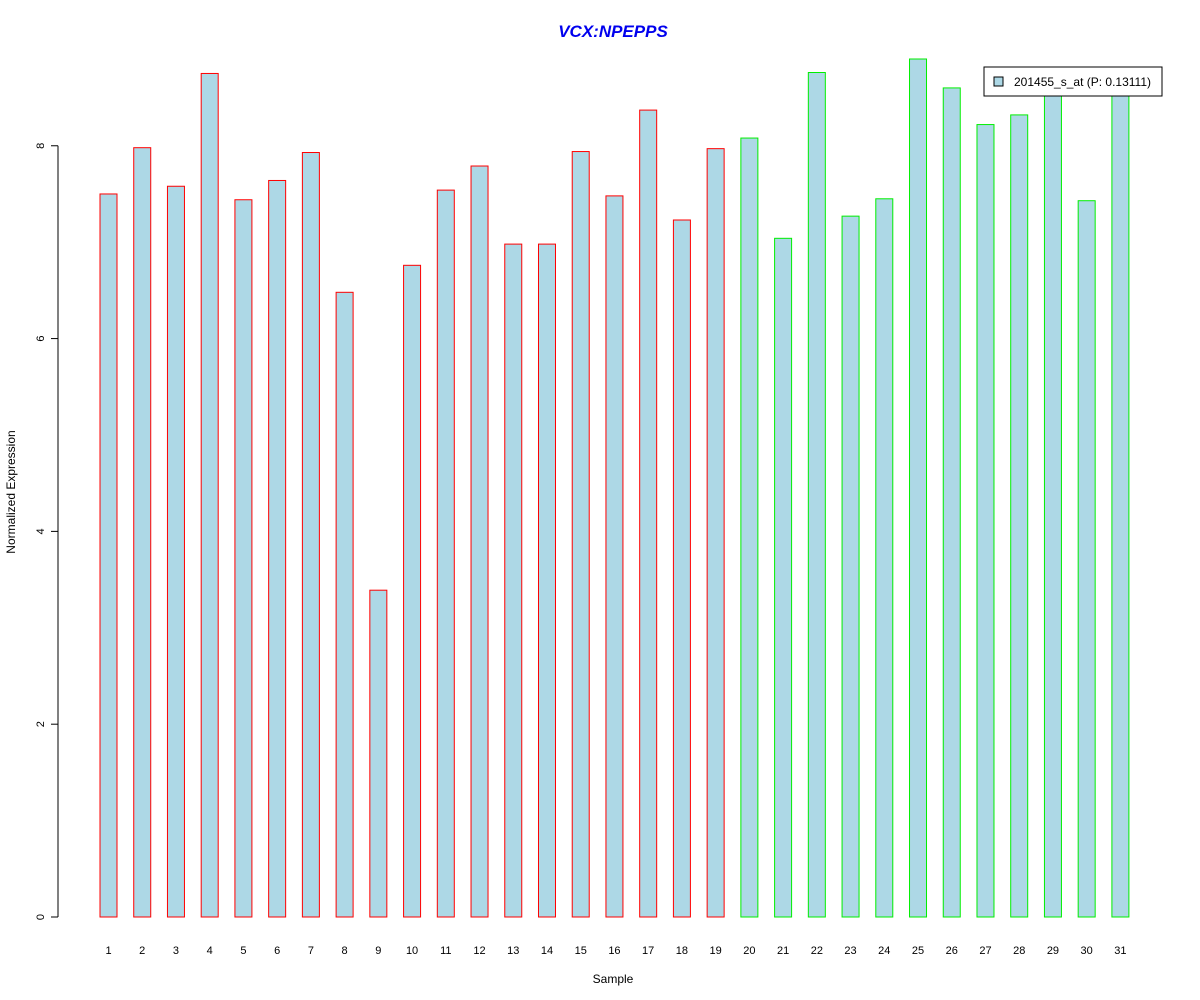 This screenshot has height=1000, width=1200. I want to click on legend-swatch, so click(998, 81).